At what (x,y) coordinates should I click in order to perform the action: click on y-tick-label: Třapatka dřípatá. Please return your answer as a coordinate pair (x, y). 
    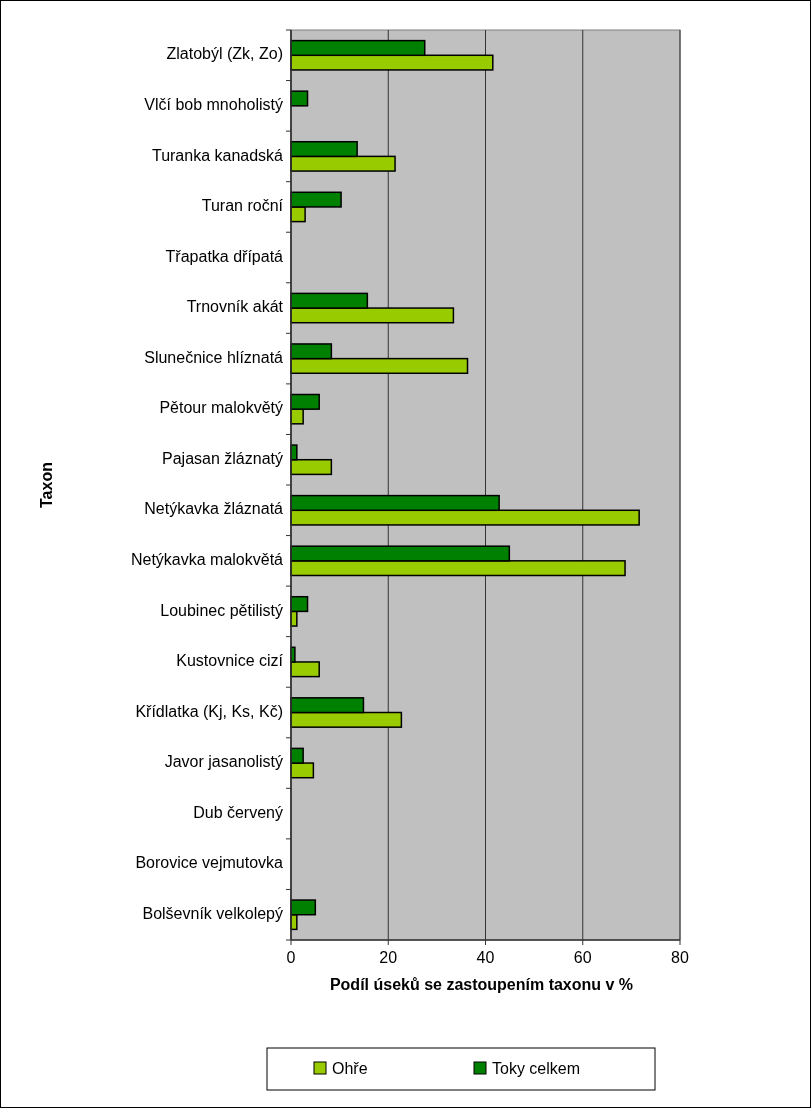
    Looking at the image, I should click on (224, 256).